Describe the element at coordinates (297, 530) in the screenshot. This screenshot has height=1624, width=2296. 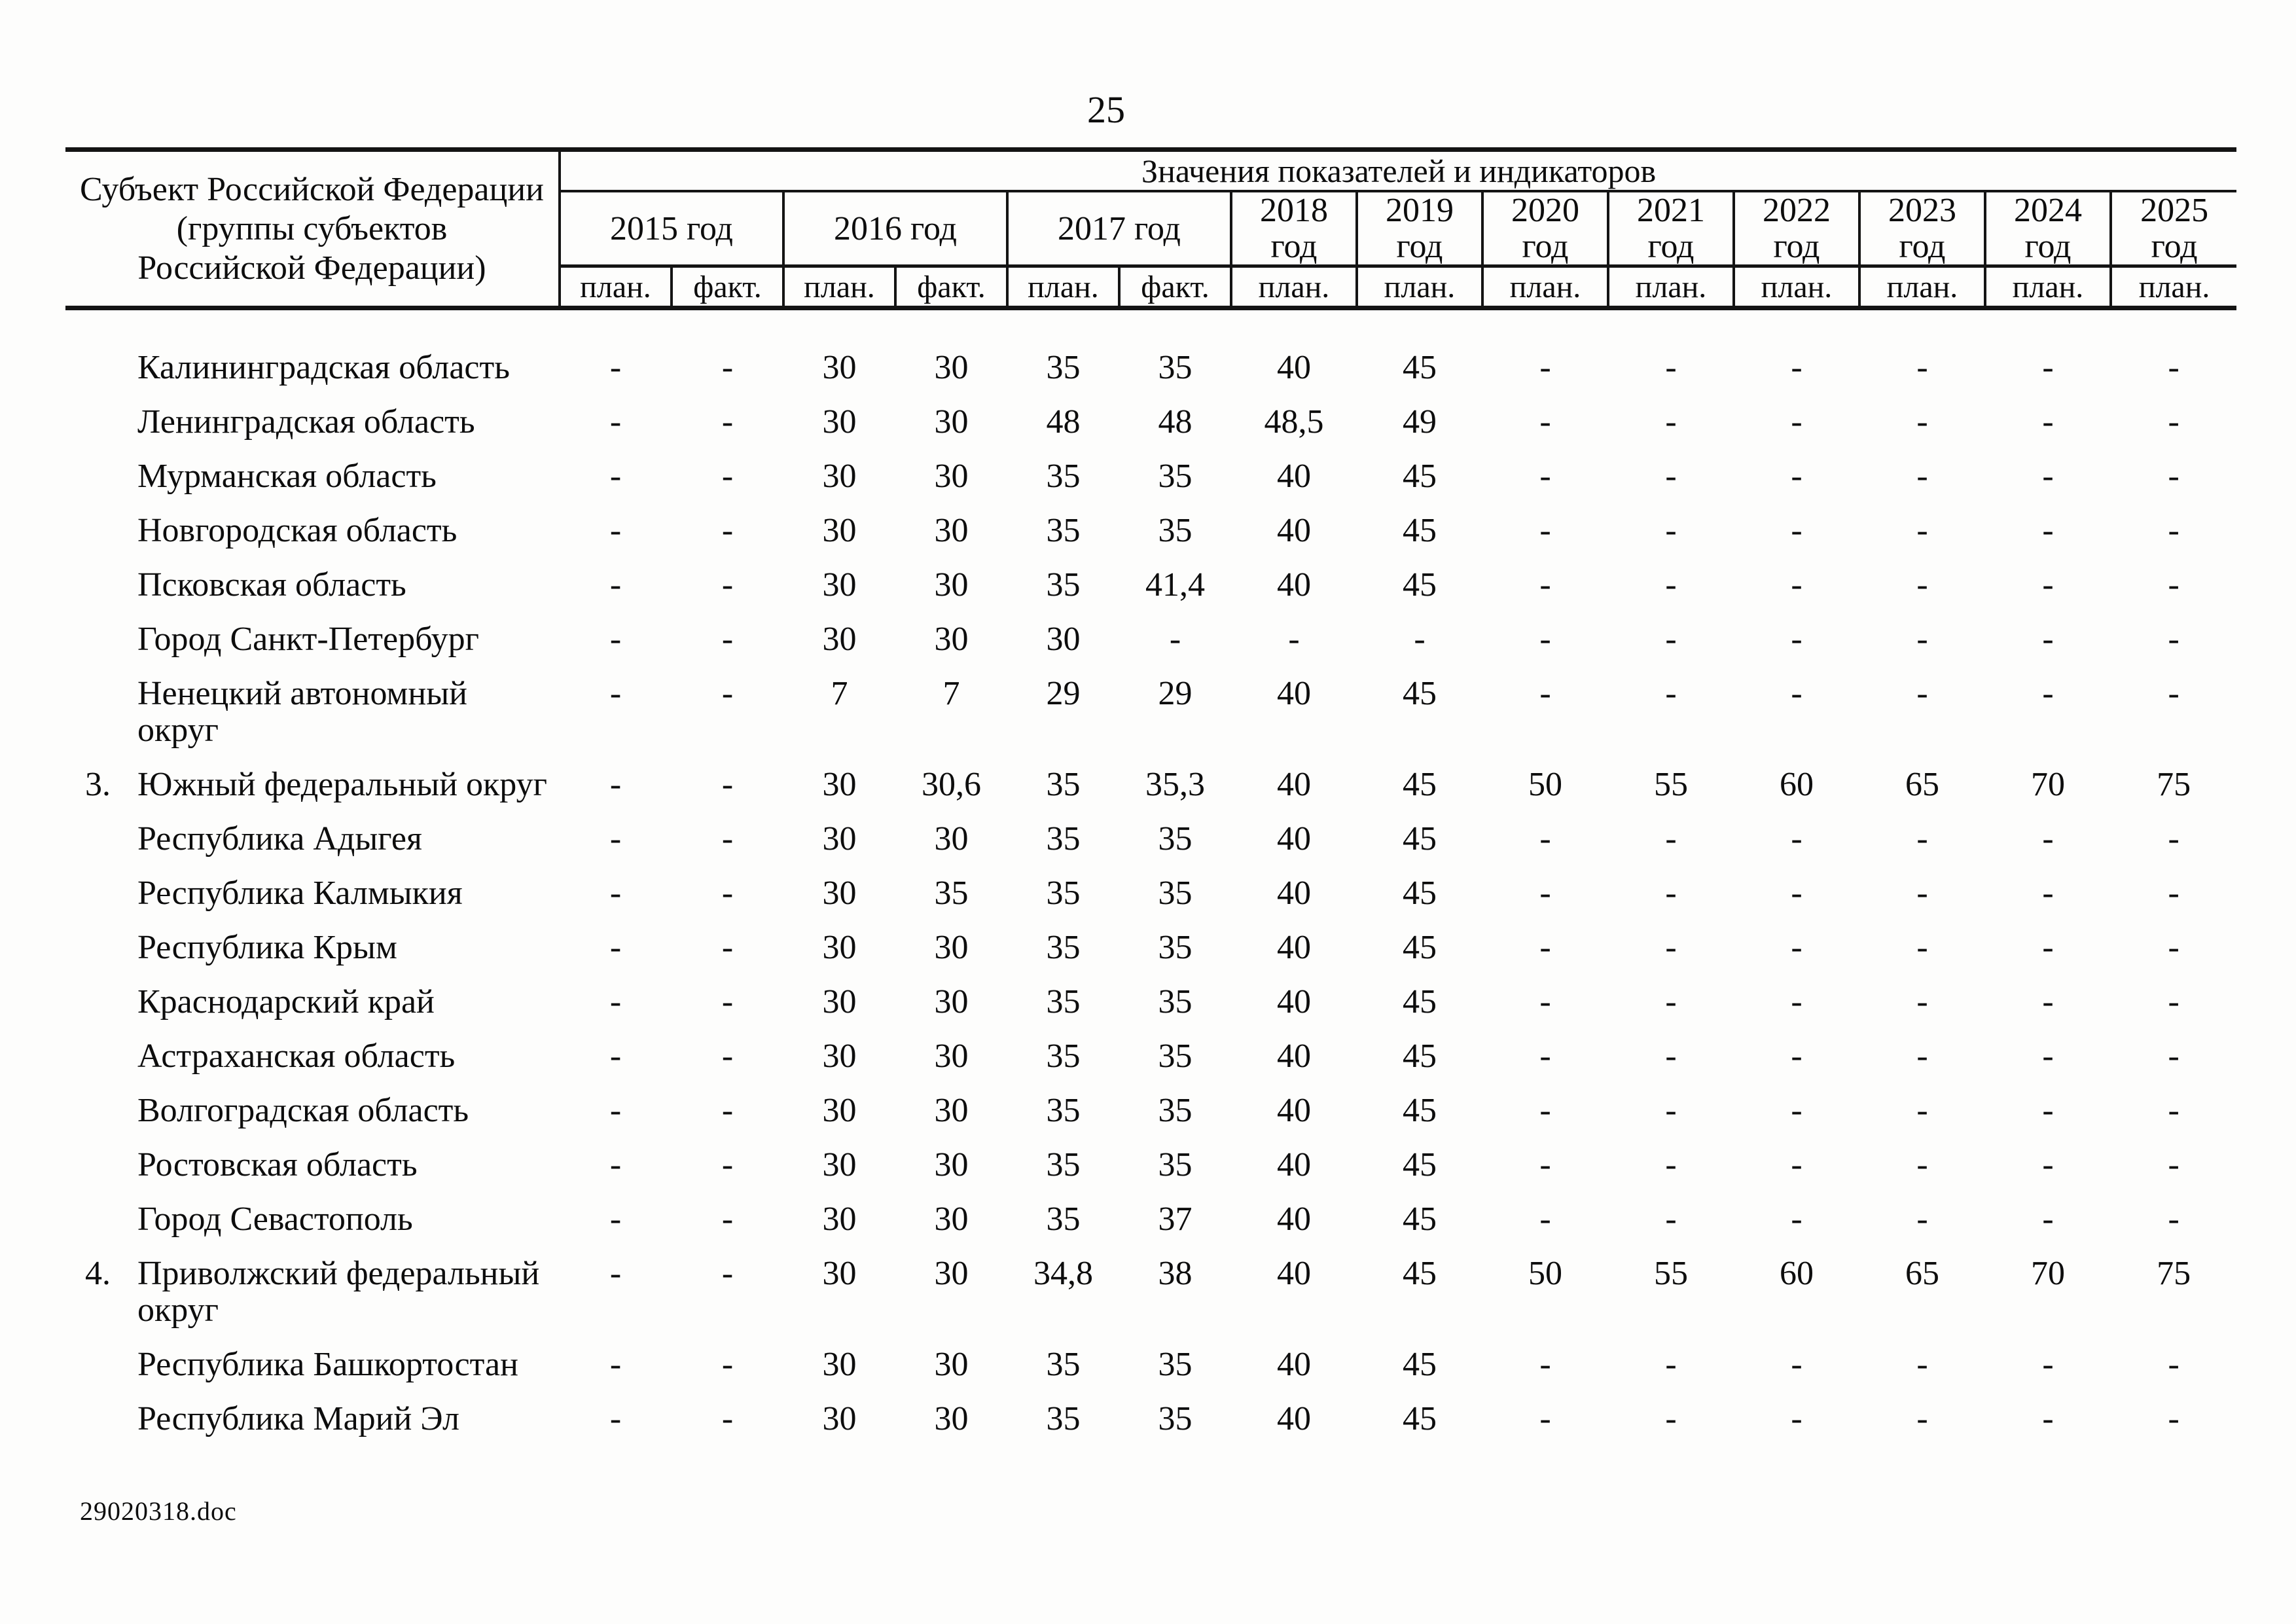
I see `region-name-label: Новгородская область` at that location.